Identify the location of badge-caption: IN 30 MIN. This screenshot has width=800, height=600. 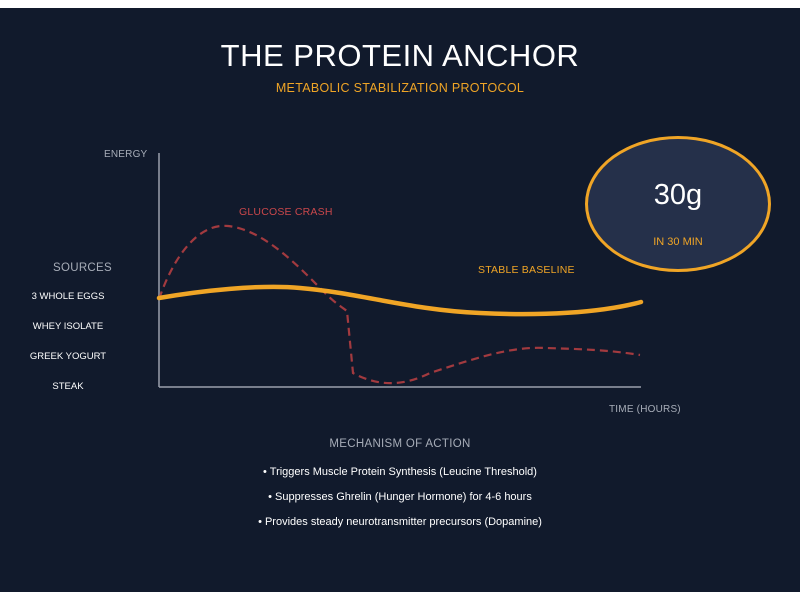
(678, 242).